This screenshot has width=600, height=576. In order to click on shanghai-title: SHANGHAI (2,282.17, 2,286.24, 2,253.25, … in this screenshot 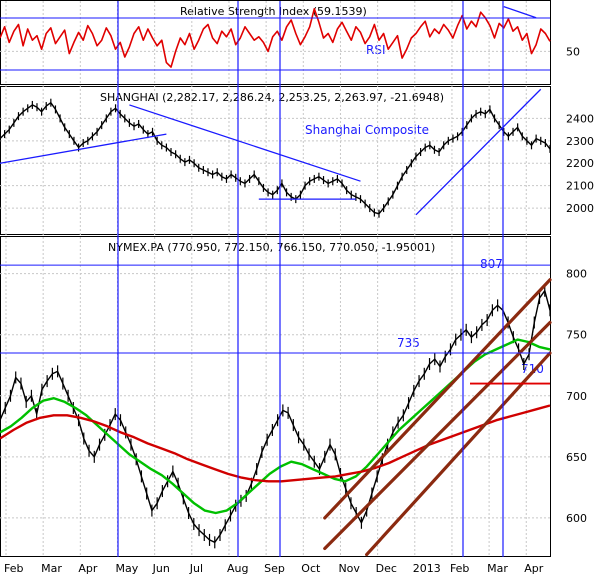, I will do `click(272, 97)`.